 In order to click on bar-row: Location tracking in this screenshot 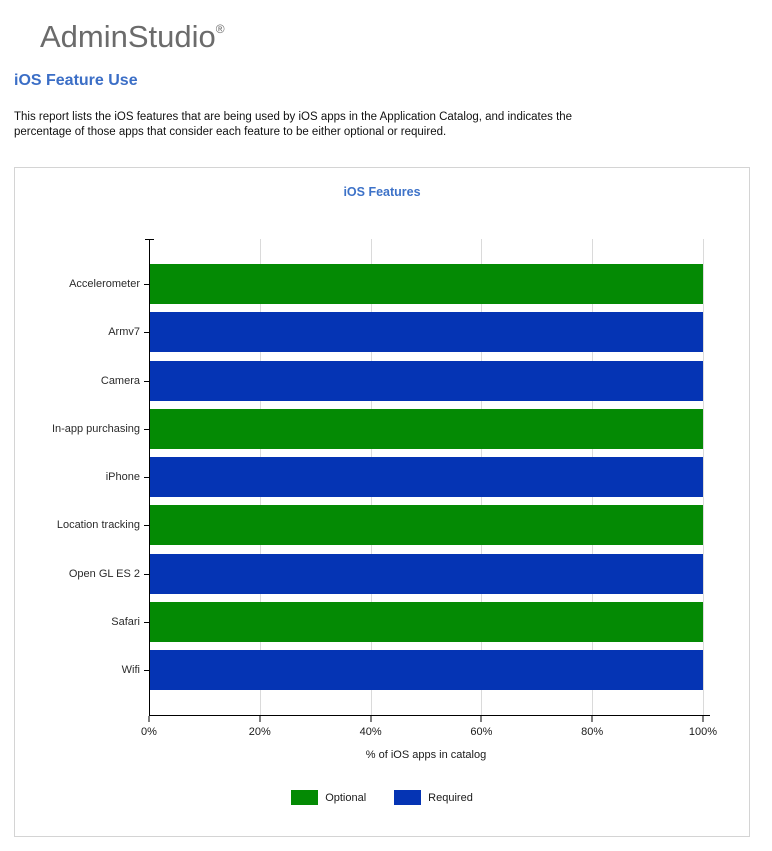, I will do `click(380, 525)`.